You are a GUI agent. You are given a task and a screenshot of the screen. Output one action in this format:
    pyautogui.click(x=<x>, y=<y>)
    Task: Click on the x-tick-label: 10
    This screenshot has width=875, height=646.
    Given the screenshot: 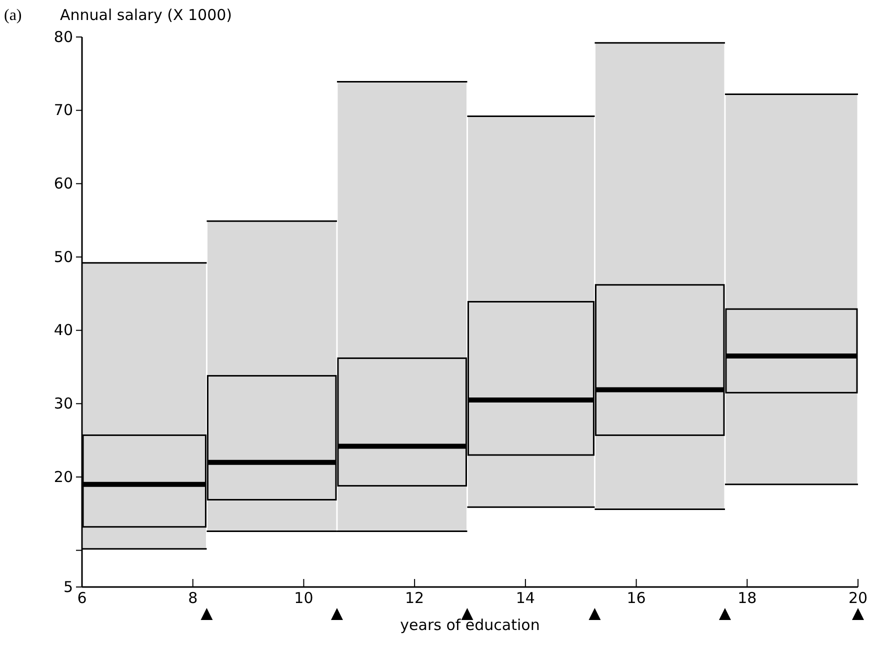 What is the action you would take?
    pyautogui.click(x=304, y=598)
    